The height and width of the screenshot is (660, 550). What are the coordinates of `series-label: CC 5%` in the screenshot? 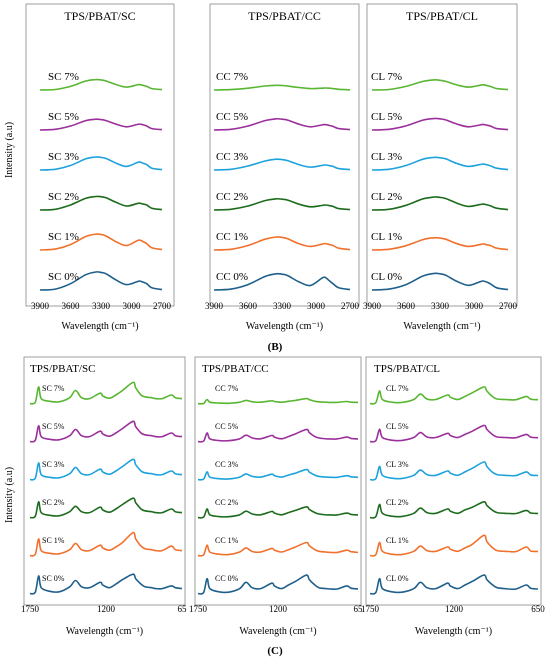 It's located at (227, 426).